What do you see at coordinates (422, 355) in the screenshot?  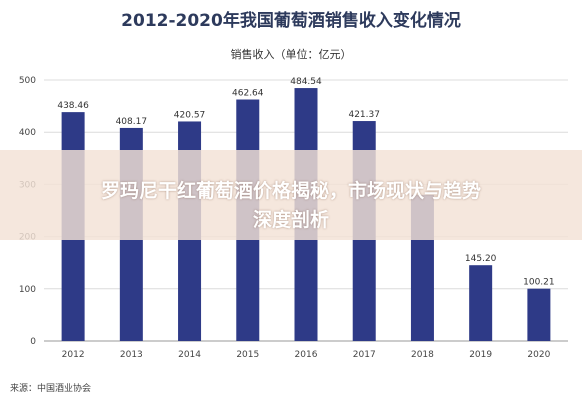 I see `x-tick-label: 2018` at bounding box center [422, 355].